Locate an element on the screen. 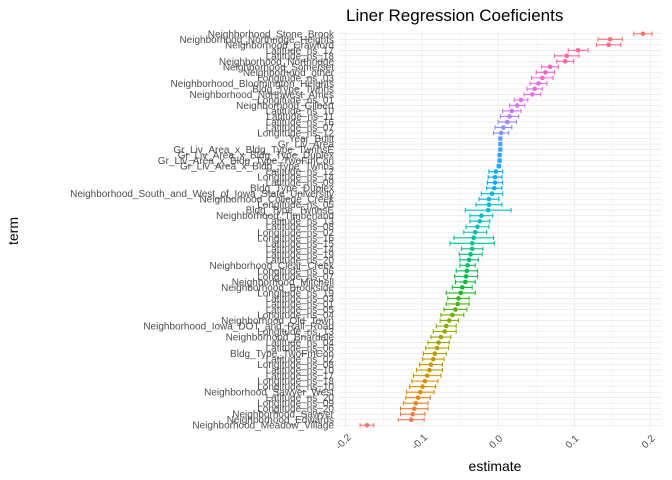 This screenshot has width=672, height=480. term-label: Neighborhood_Northridge_Heights is located at coordinates (256, 40).